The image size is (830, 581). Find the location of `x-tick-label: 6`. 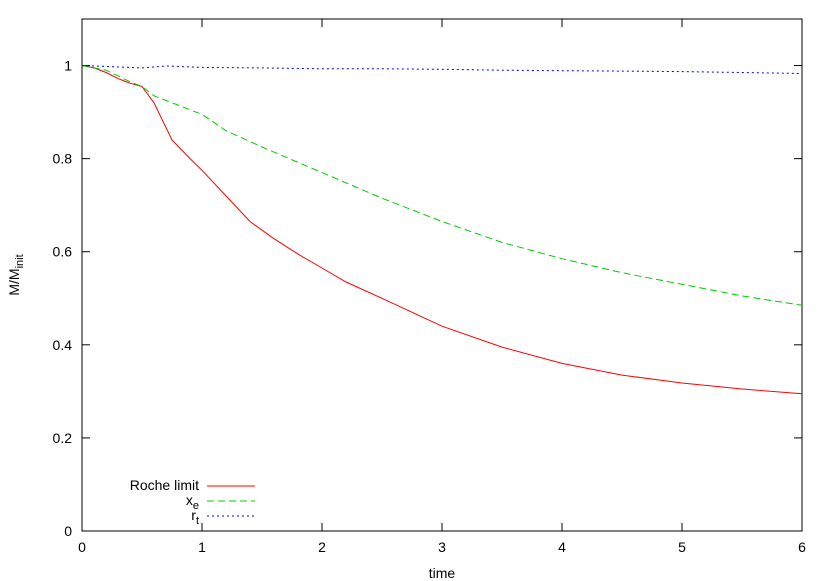

x-tick-label: 6 is located at coordinates (802, 547).